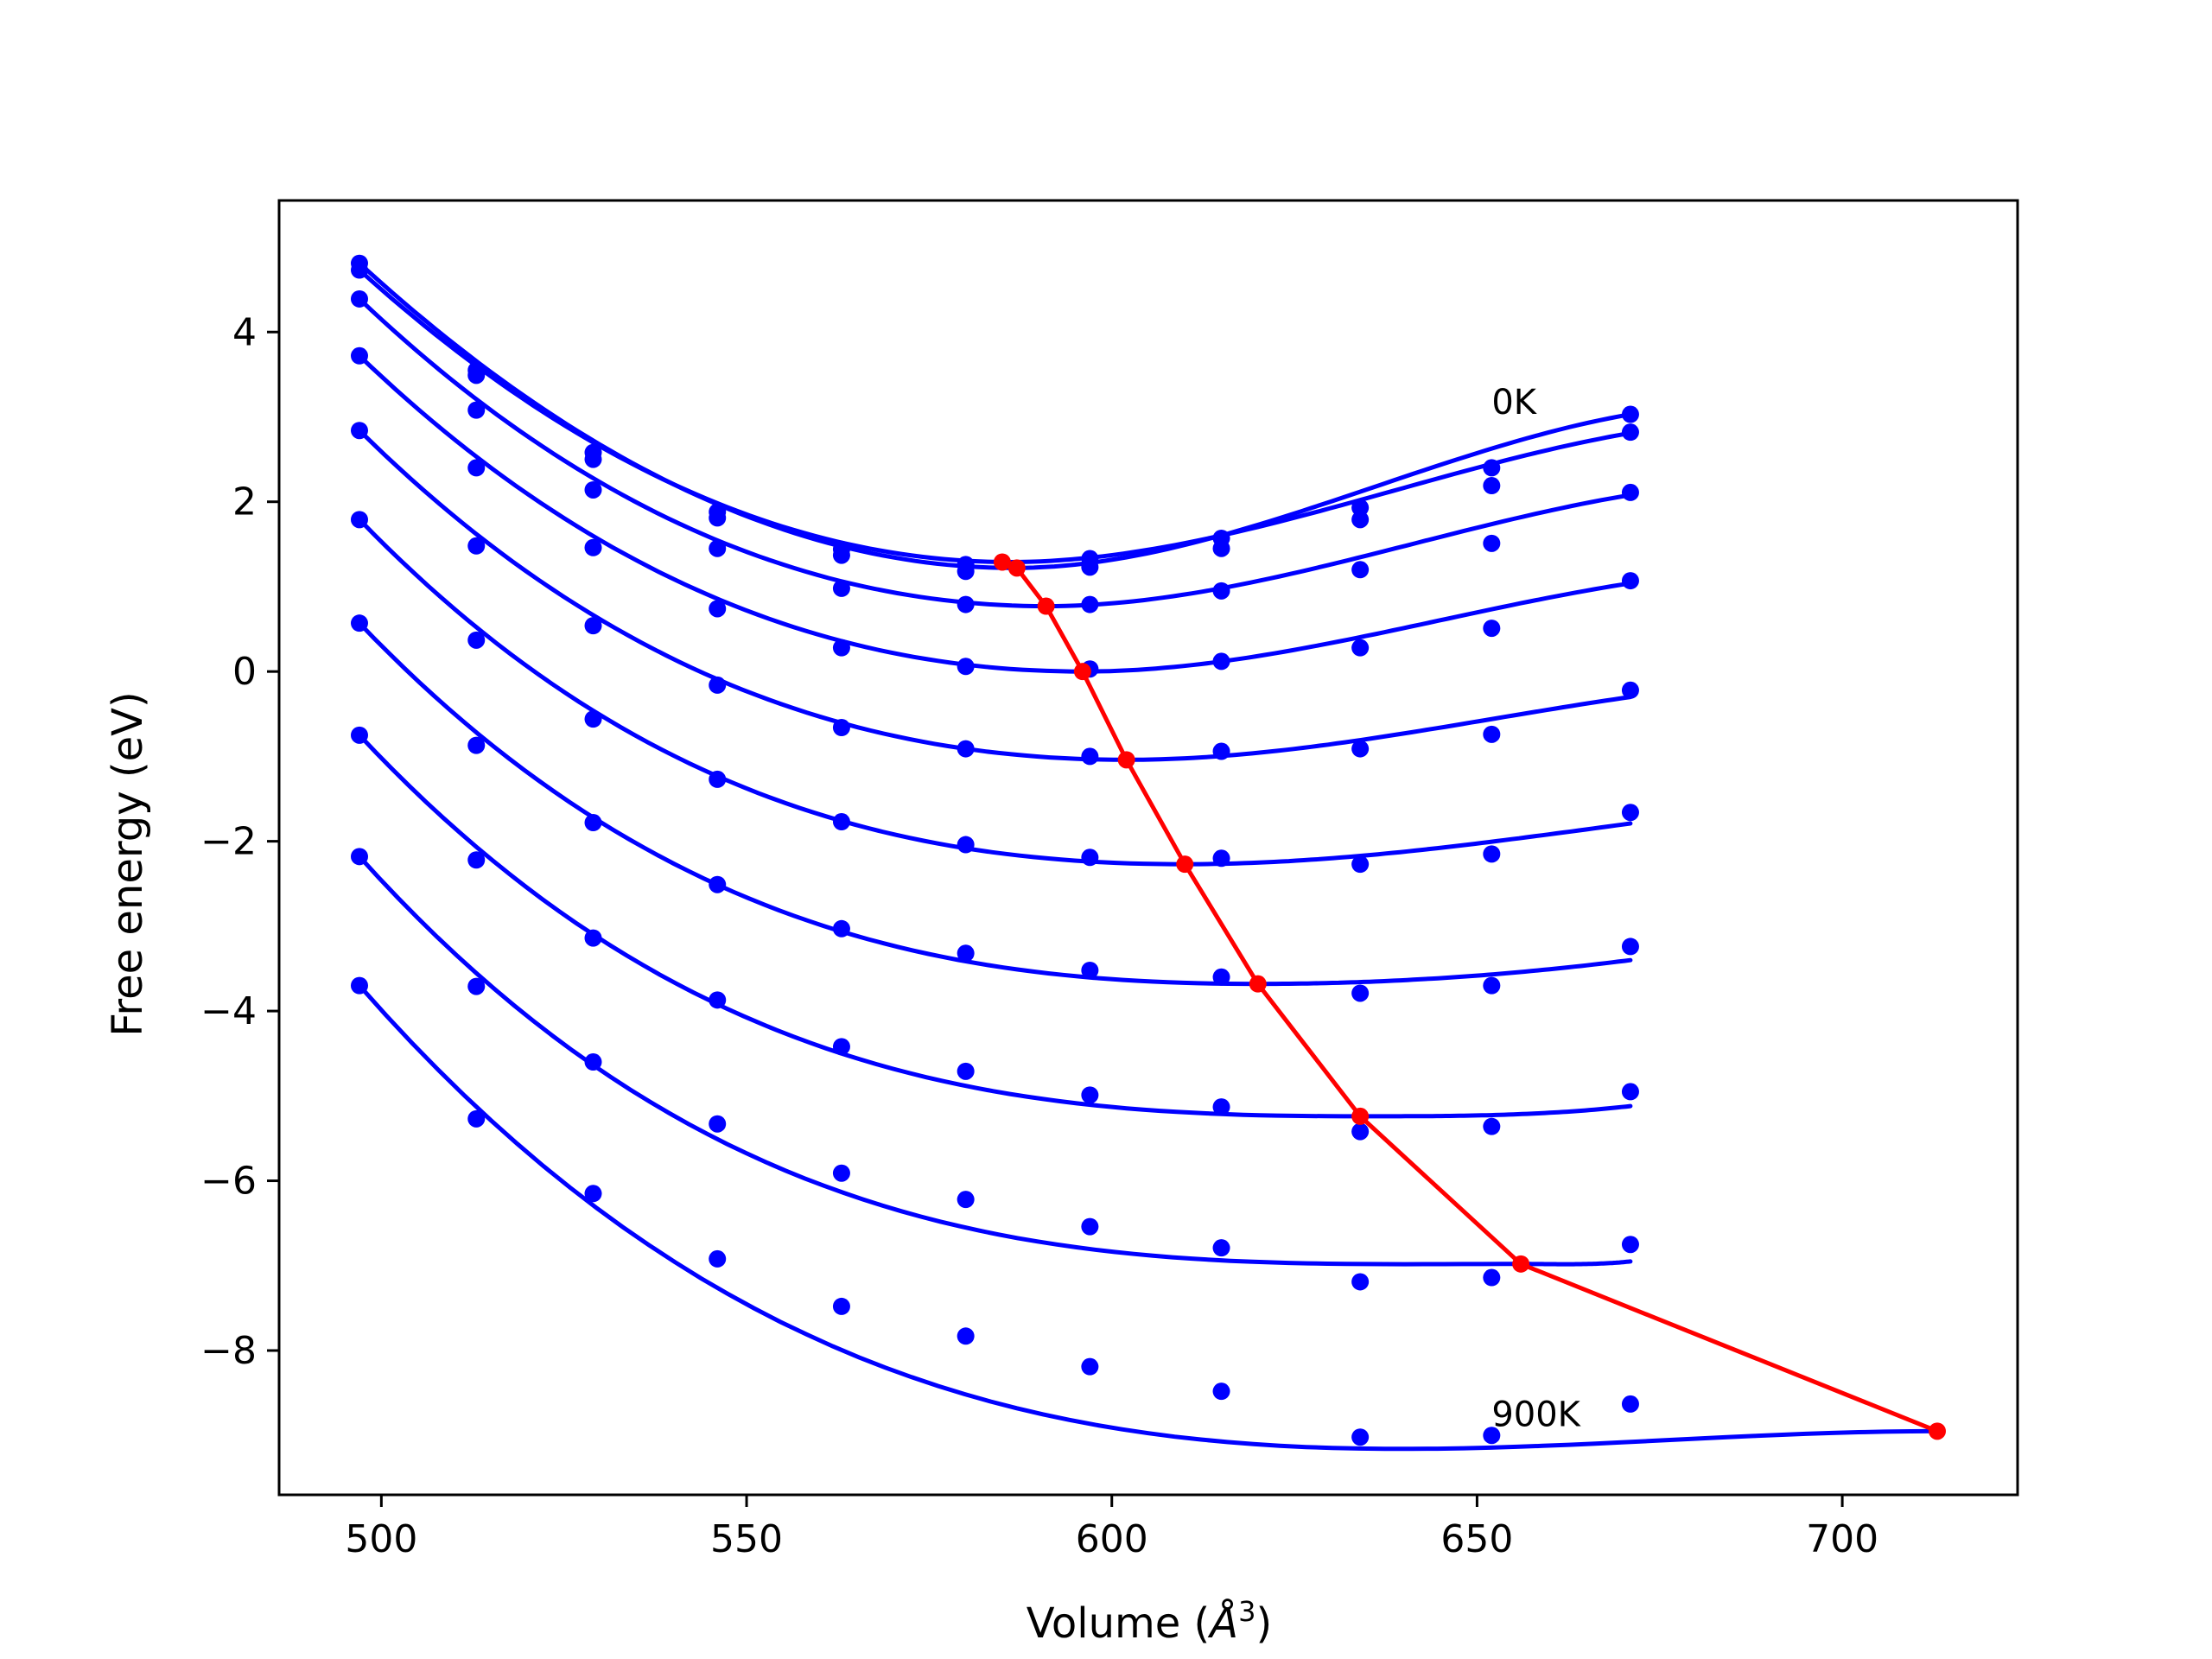 The image size is (2212, 1659). I want to click on y-tick-label-6: −8, so click(229, 1351).